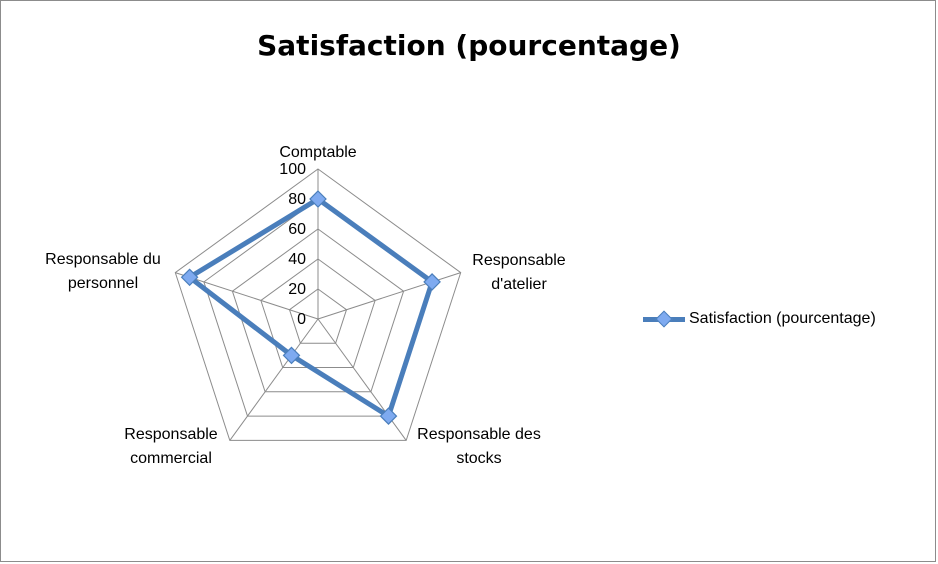 This screenshot has height=564, width=938. Describe the element at coordinates (103, 271) in the screenshot. I see `category-label: Responsable du personnel` at that location.